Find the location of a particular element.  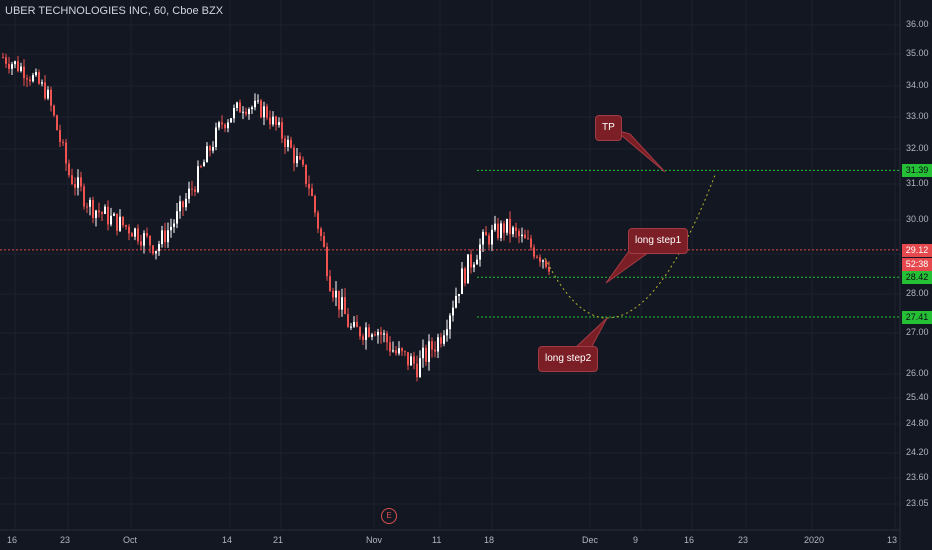

y-tick-label: 23.60 is located at coordinates (917, 477).